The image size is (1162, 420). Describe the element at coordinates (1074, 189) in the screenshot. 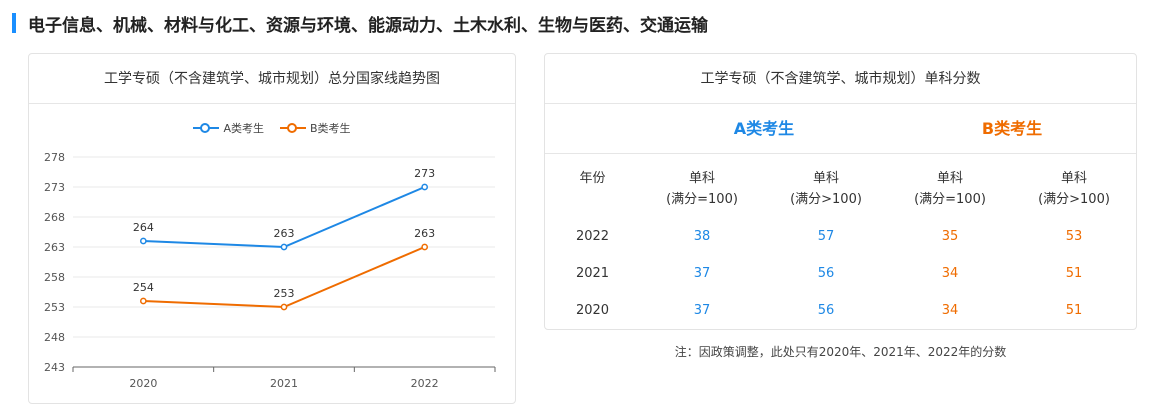

I see `col-header-b2: 单科 (满分>100)` at that location.